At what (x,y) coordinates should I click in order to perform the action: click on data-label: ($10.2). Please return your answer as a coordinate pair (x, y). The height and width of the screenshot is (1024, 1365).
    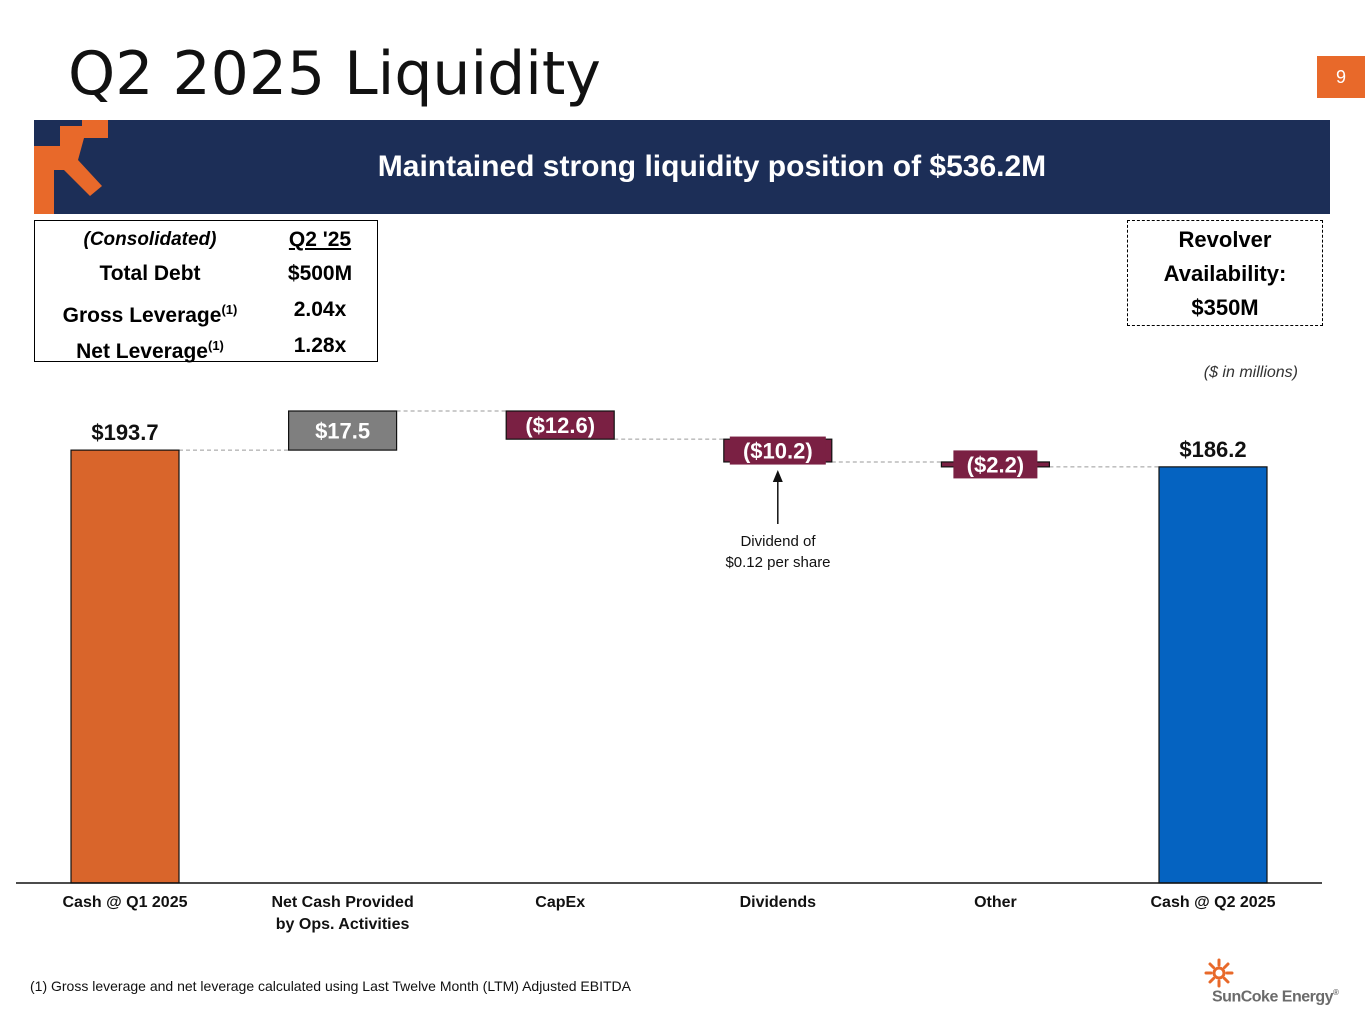
    Looking at the image, I should click on (778, 451).